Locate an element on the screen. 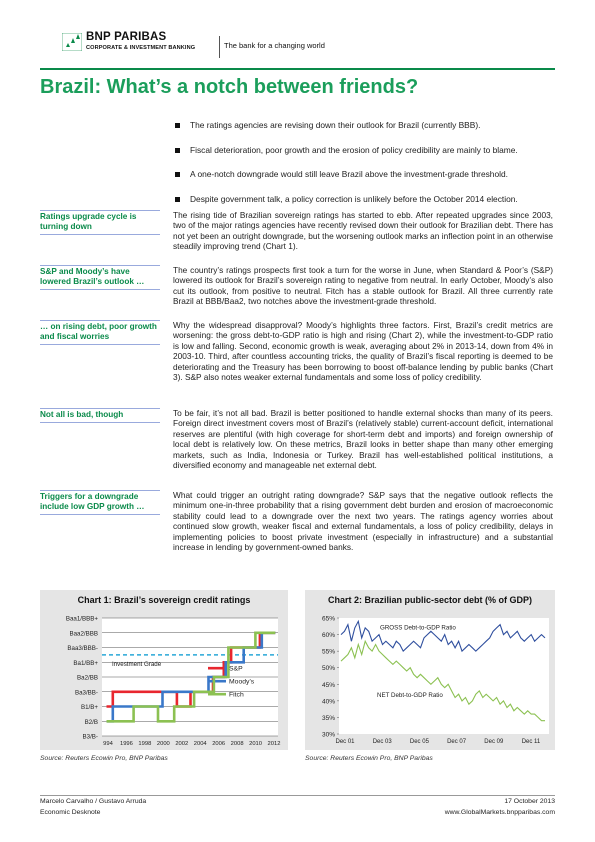 The image size is (595, 842). chart2-y-tick-label: 30% is located at coordinates (328, 735).